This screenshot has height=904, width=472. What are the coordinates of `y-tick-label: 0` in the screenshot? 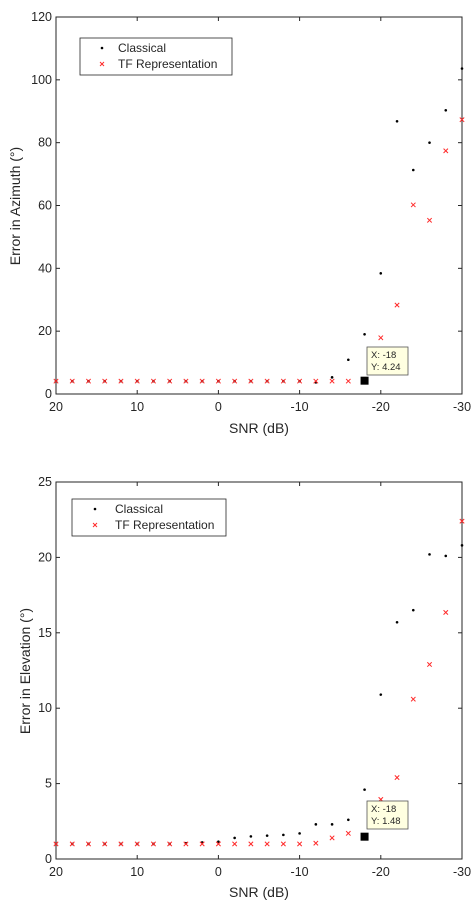 It's located at (48, 394).